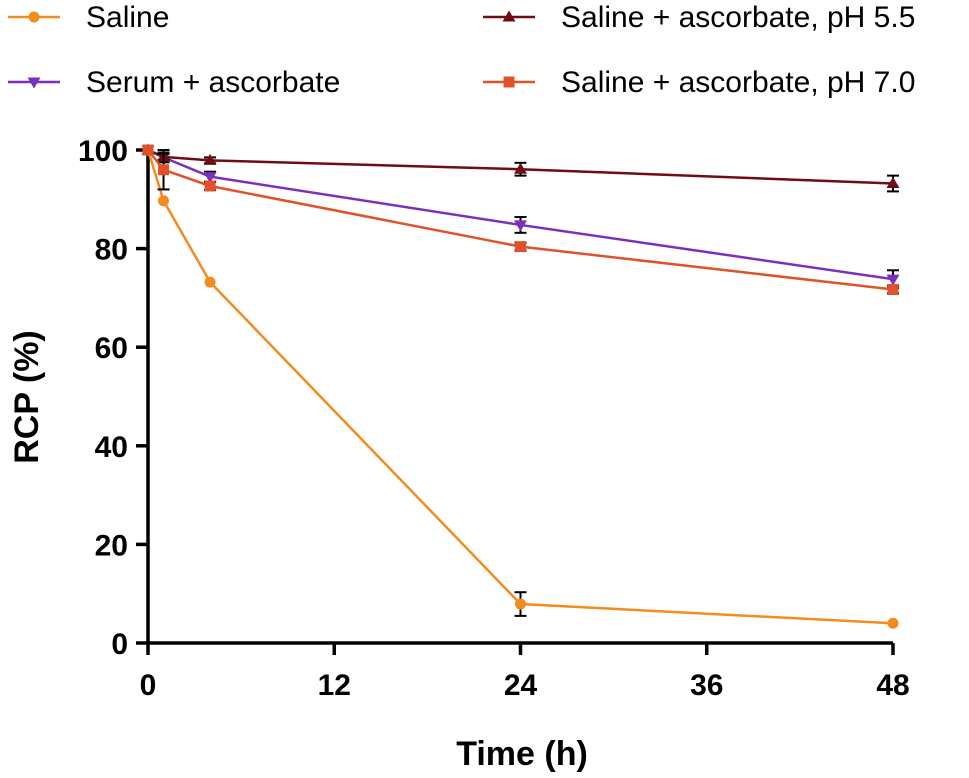 This screenshot has height=778, width=969. I want to click on x-tick-label: 0, so click(148, 685).